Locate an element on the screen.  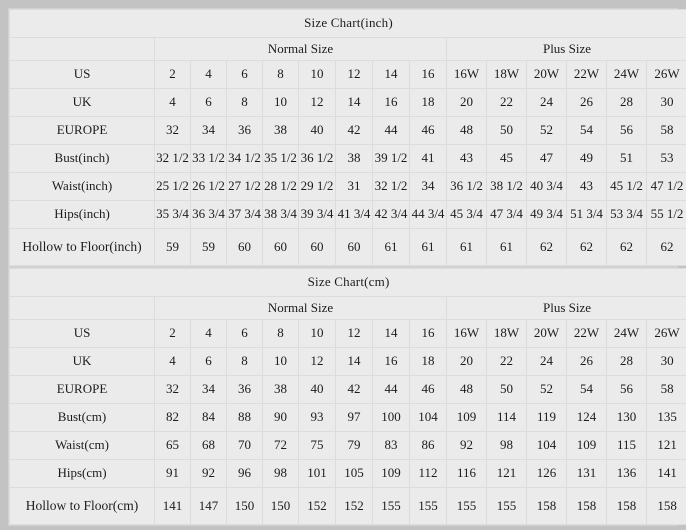
cell: 49 is located at coordinates (586, 158).